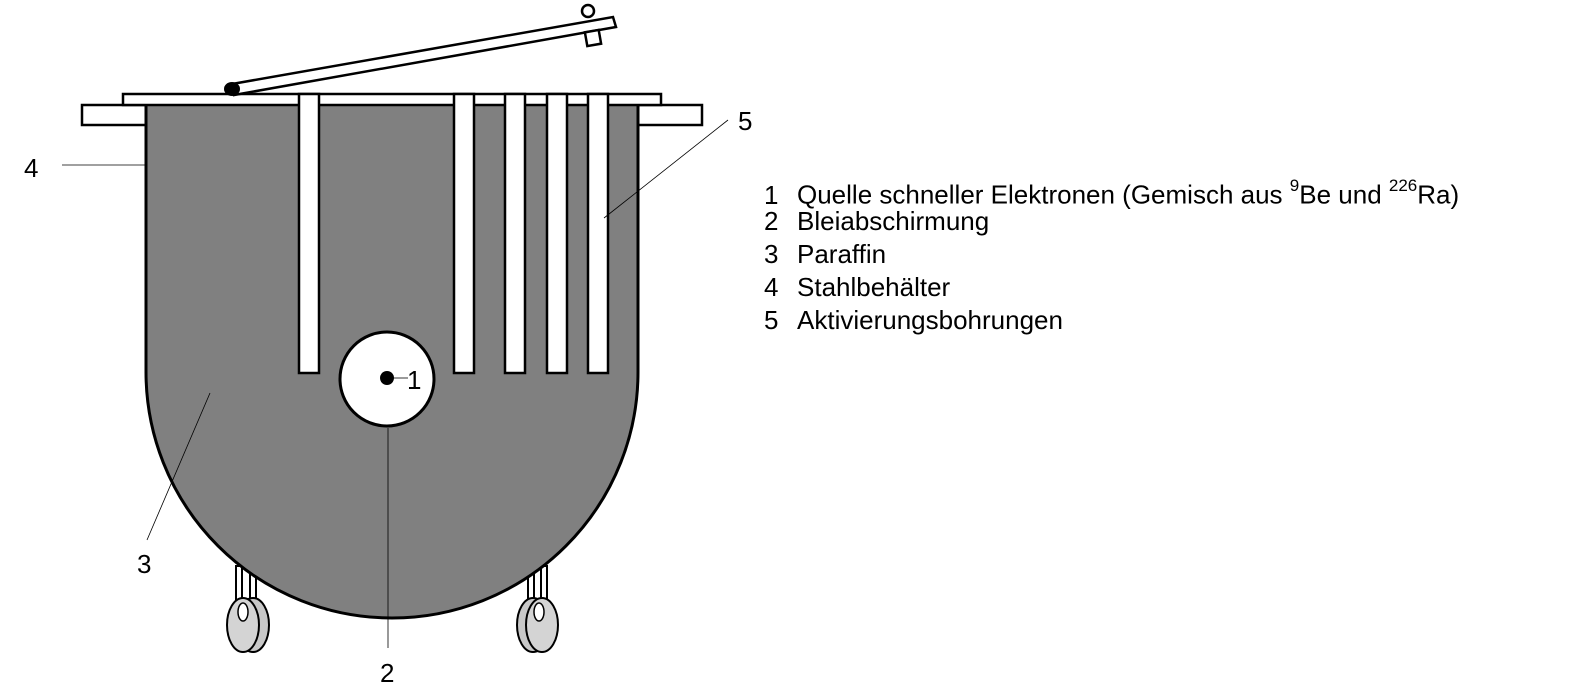 The image size is (1571, 692). What do you see at coordinates (31, 168) in the screenshot?
I see `callout-4: 4` at bounding box center [31, 168].